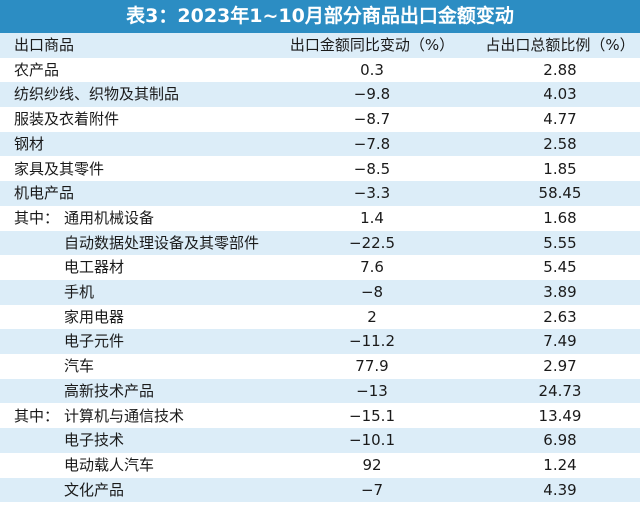  Describe the element at coordinates (372, 316) in the screenshot. I see `change-value: 2` at that location.